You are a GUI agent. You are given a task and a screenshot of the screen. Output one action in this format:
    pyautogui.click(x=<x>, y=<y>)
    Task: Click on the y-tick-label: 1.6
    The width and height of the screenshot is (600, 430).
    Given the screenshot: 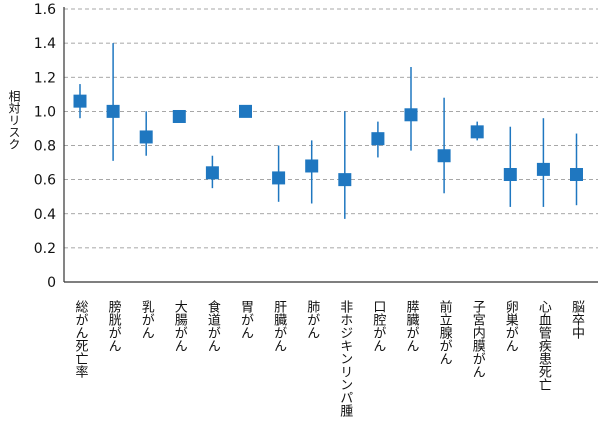 What is the action you would take?
    pyautogui.click(x=45, y=10)
    